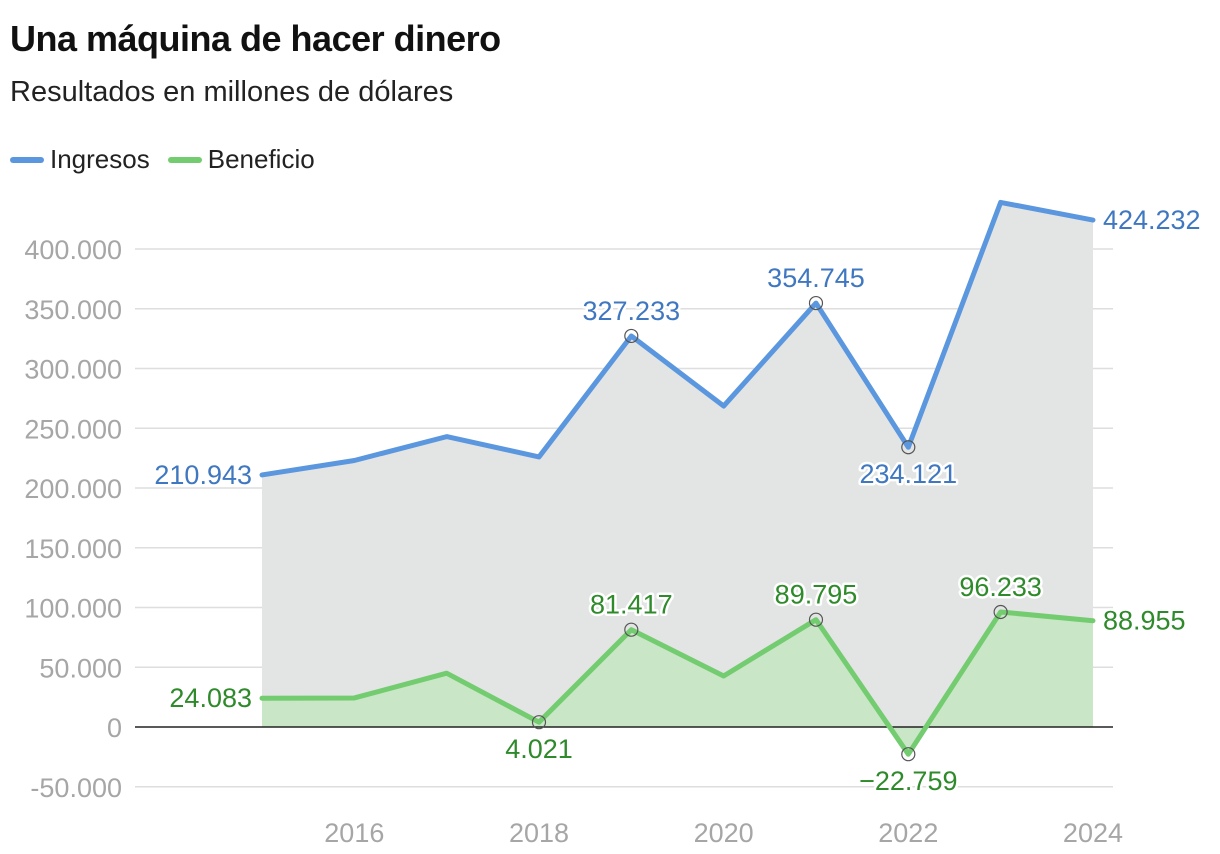 The width and height of the screenshot is (1220, 854). Describe the element at coordinates (232, 92) in the screenshot. I see `chart-subtitle: Resultados en millones de dólares` at that location.